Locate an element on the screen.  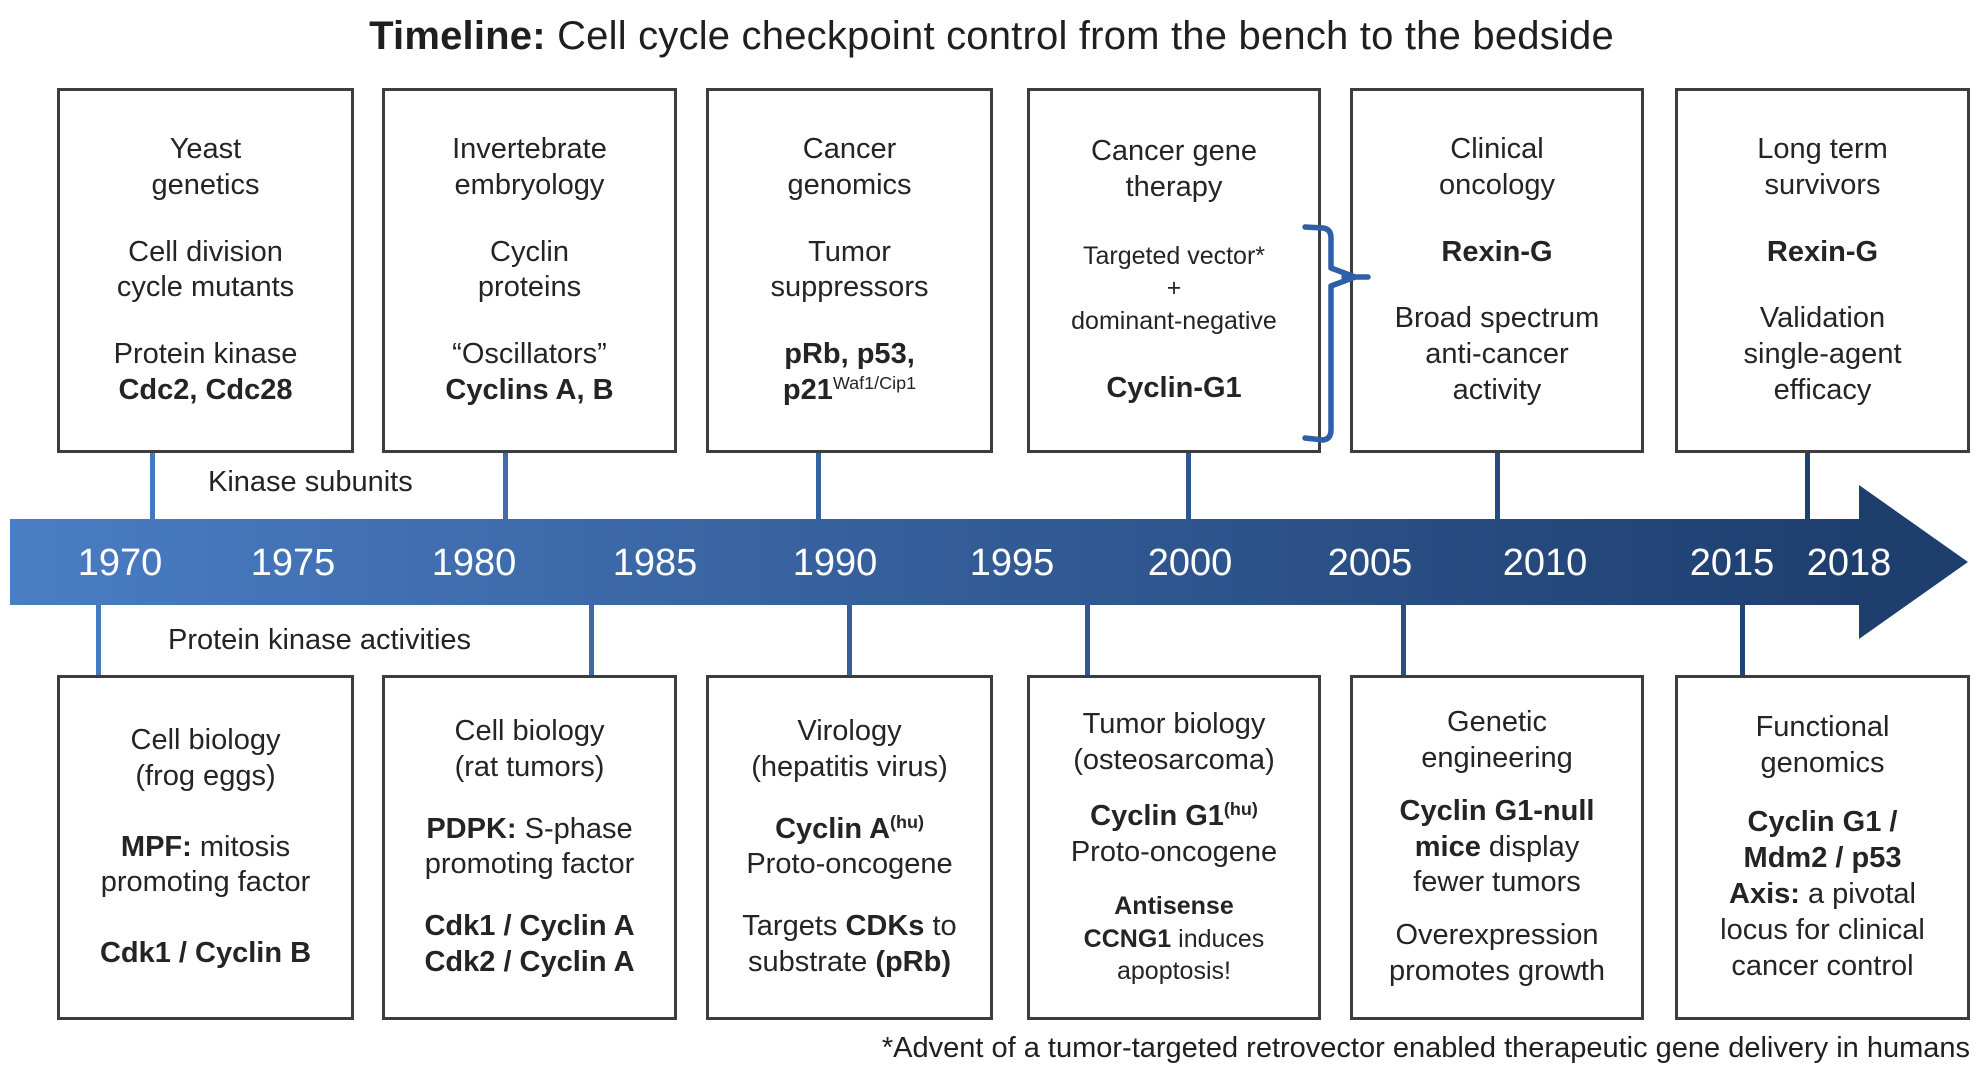
box-line: CCNG1 induces is located at coordinates (1174, 939).